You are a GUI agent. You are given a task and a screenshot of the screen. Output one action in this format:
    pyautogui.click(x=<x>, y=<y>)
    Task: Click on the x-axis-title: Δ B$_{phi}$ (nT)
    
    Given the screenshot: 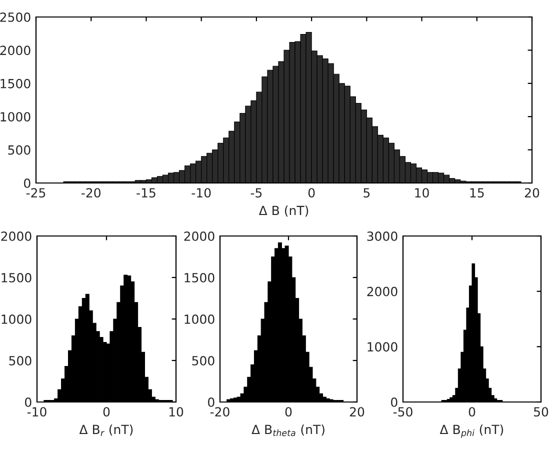 What is the action you would take?
    pyautogui.click(x=472, y=431)
    